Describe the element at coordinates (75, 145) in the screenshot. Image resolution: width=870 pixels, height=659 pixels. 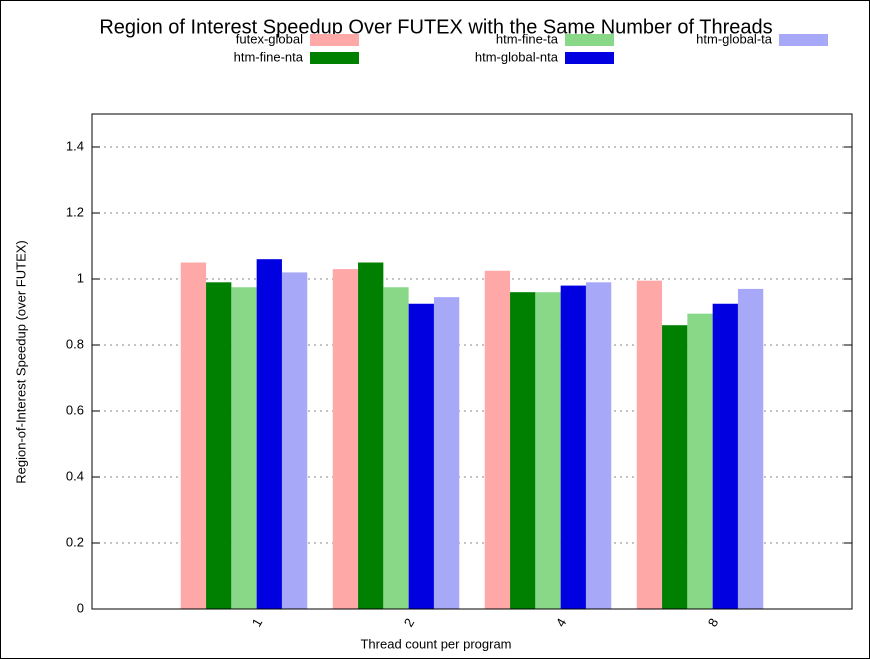
I see `y-tick-label: 1.4` at that location.